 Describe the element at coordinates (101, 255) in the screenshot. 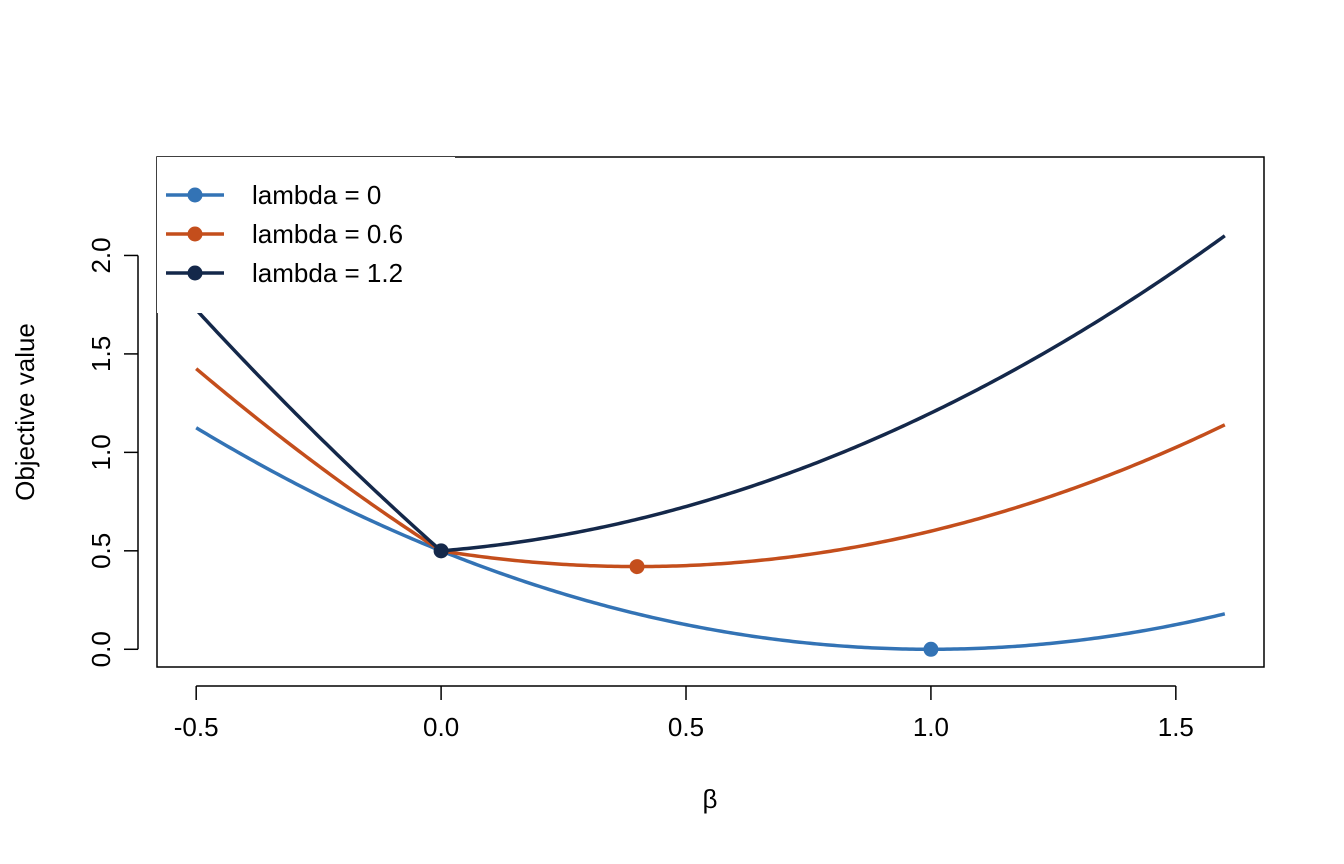

I see `y-tick-label: 2.0` at that location.